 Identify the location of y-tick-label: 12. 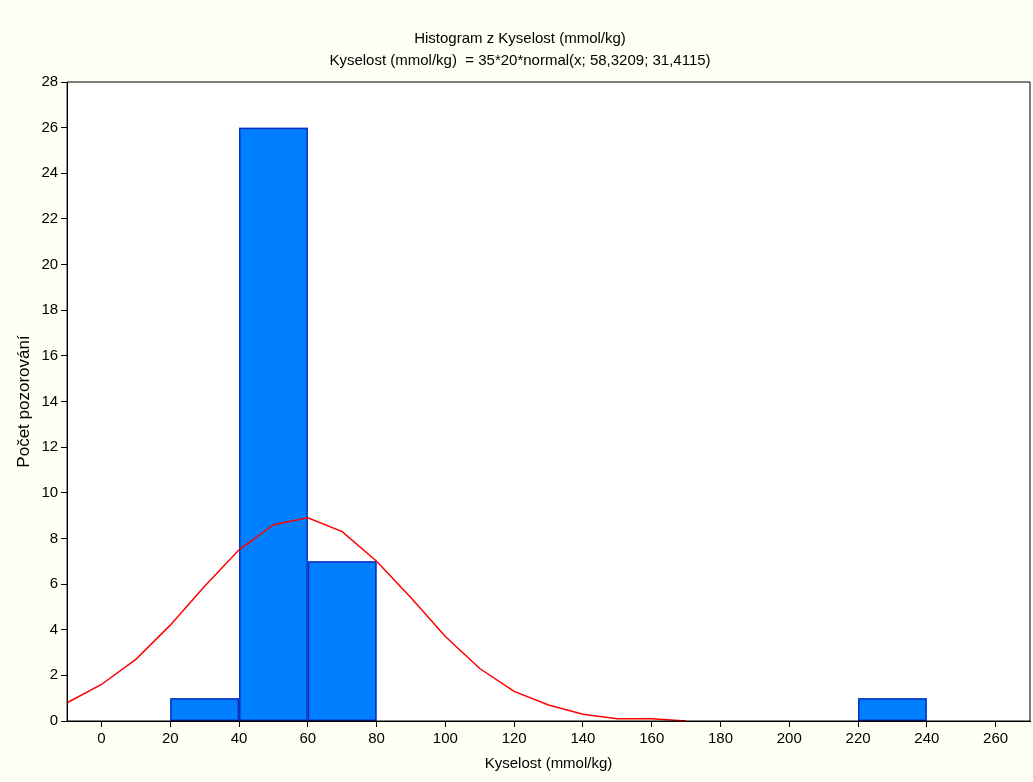
(50, 446).